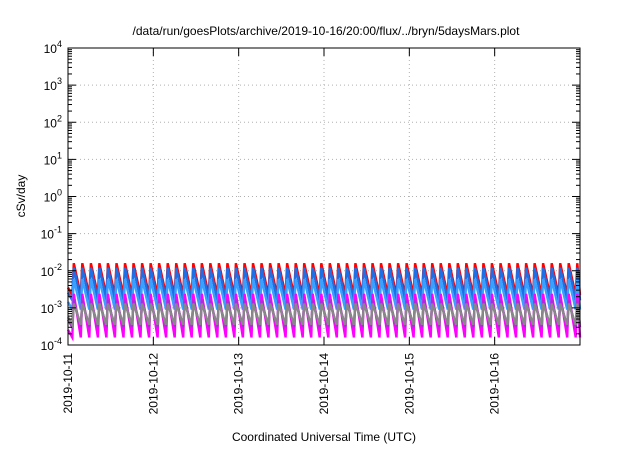 The image size is (640, 453). I want to click on y-axis-label: cSv/day, so click(21, 196).